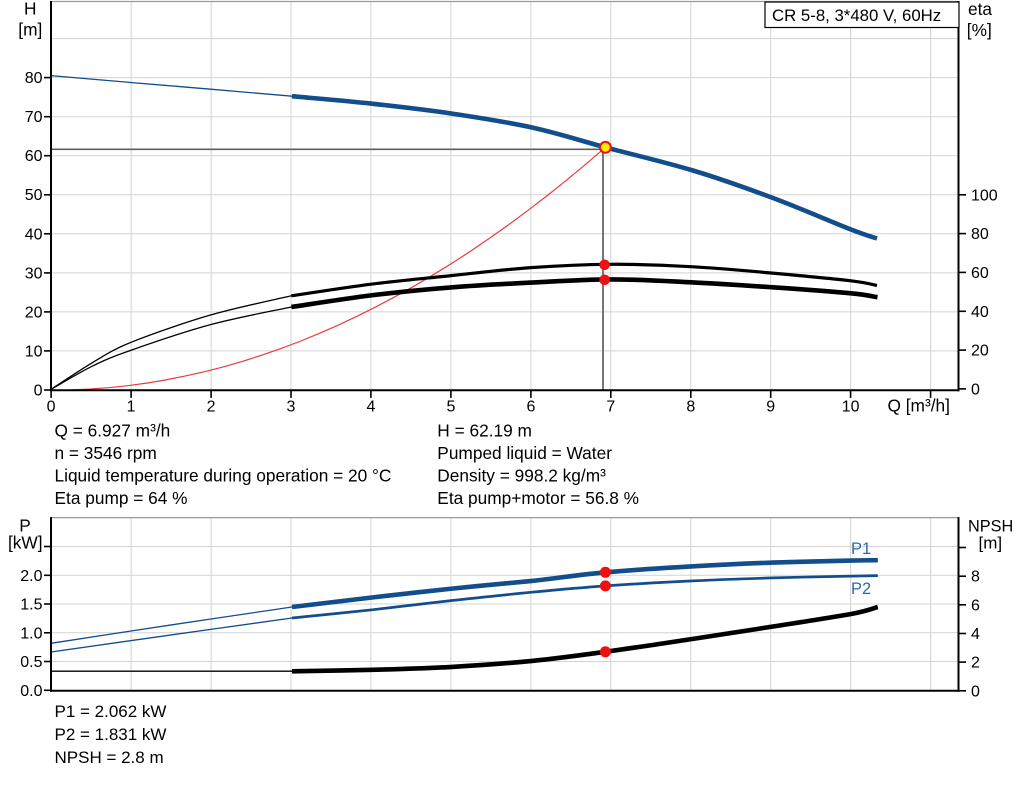 This screenshot has width=1024, height=786. Describe the element at coordinates (31, 576) in the screenshot. I see `svg-text: 2.0` at that location.